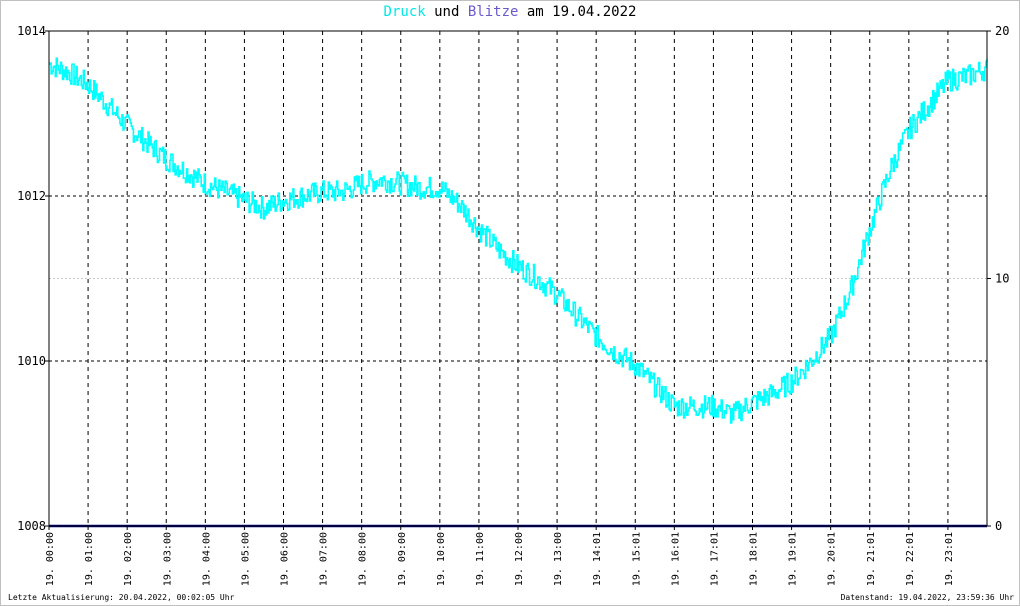  I want to click on x-tick-label: 19. 07:00, so click(324, 559).